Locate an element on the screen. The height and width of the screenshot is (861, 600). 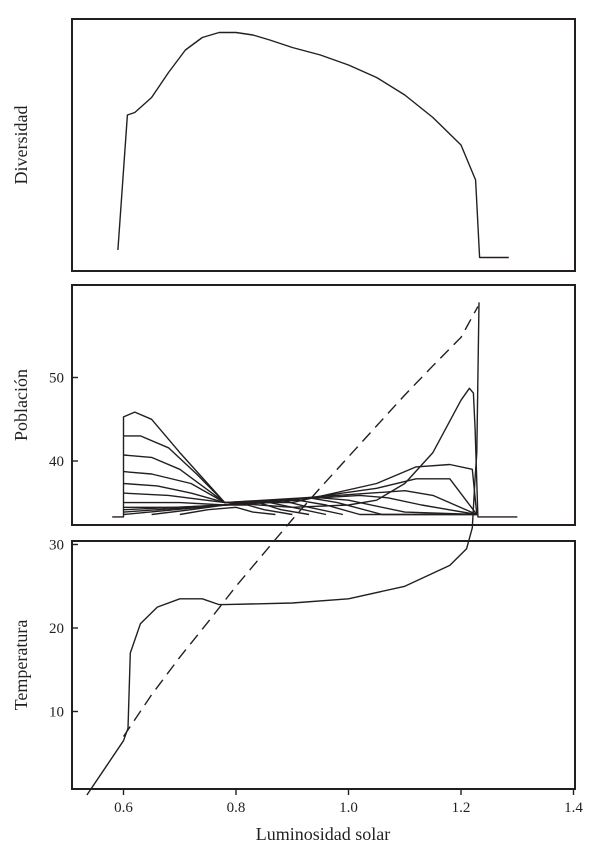
diversity-axis-label: Diversidad is located at coordinates (21, 145).